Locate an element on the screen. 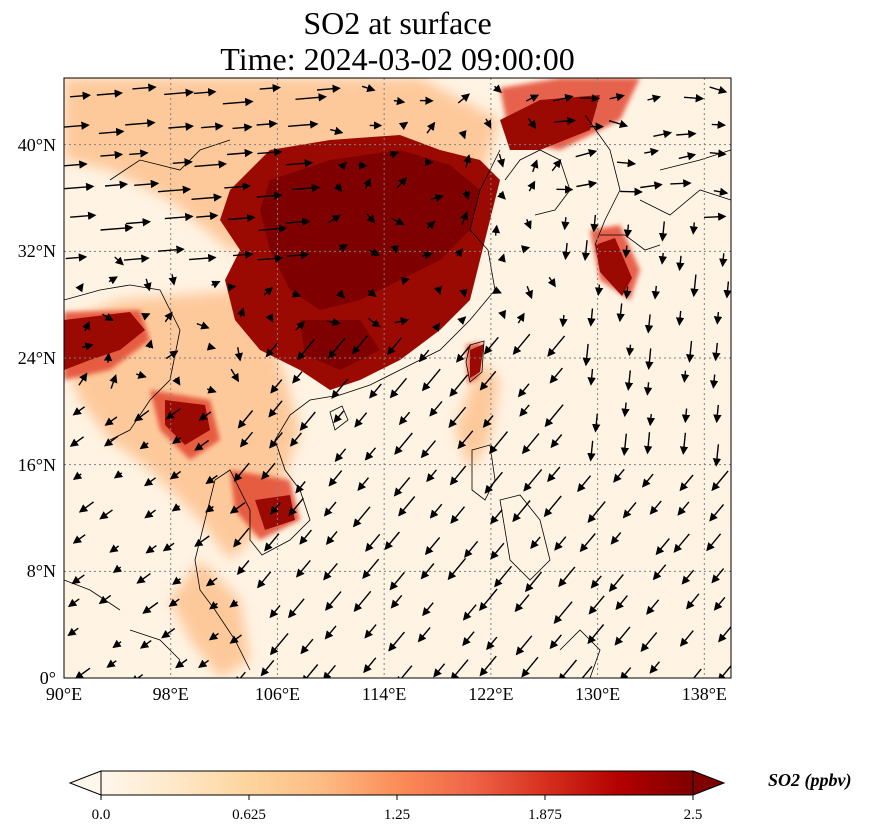 The width and height of the screenshot is (875, 836). lon-tick-label: 114°E is located at coordinates (384, 694).